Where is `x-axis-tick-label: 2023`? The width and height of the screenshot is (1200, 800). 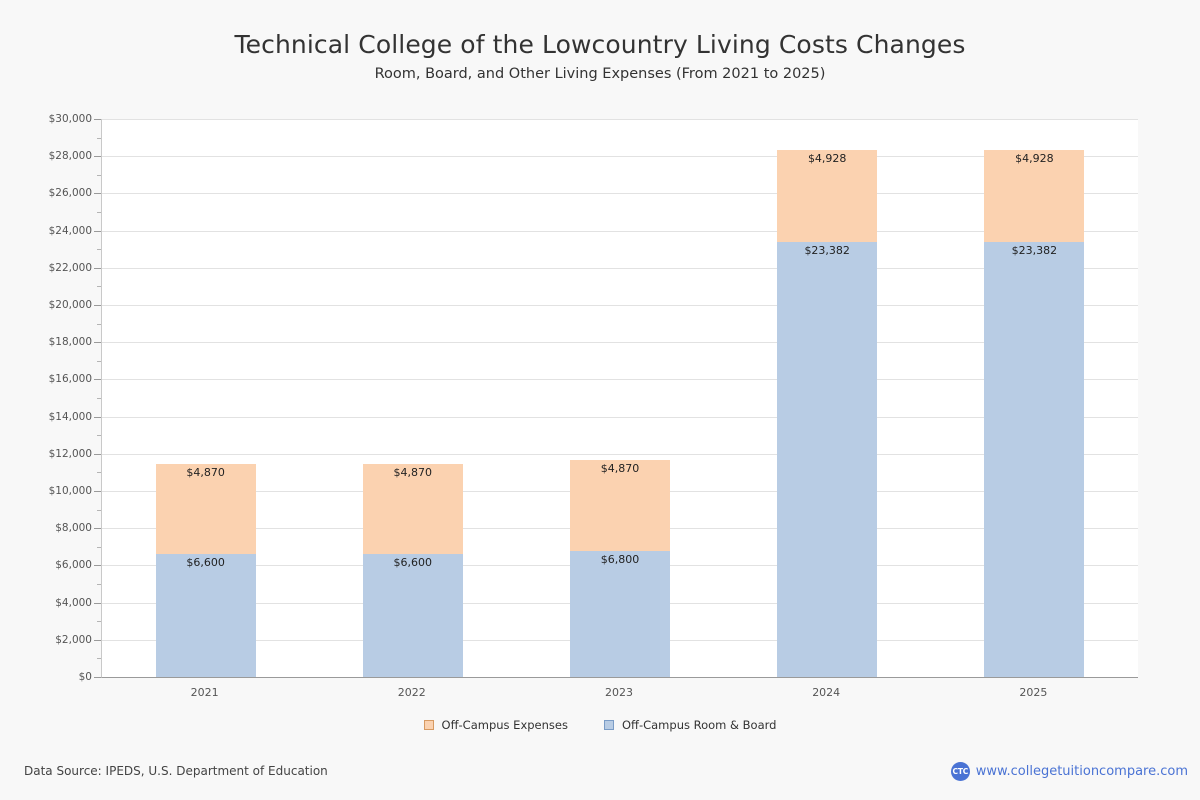
x-axis-tick-label: 2023 is located at coordinates (619, 692).